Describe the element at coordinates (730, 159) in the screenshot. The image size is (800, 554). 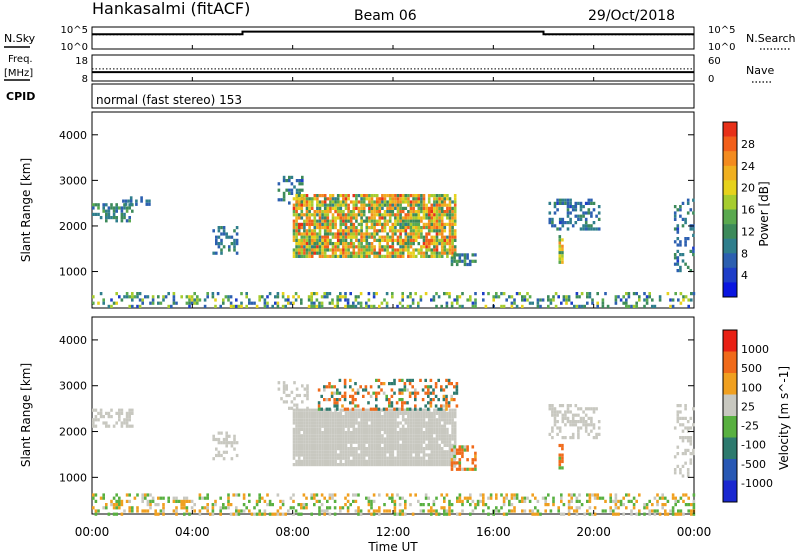
I see `colorbar-swatch` at that location.